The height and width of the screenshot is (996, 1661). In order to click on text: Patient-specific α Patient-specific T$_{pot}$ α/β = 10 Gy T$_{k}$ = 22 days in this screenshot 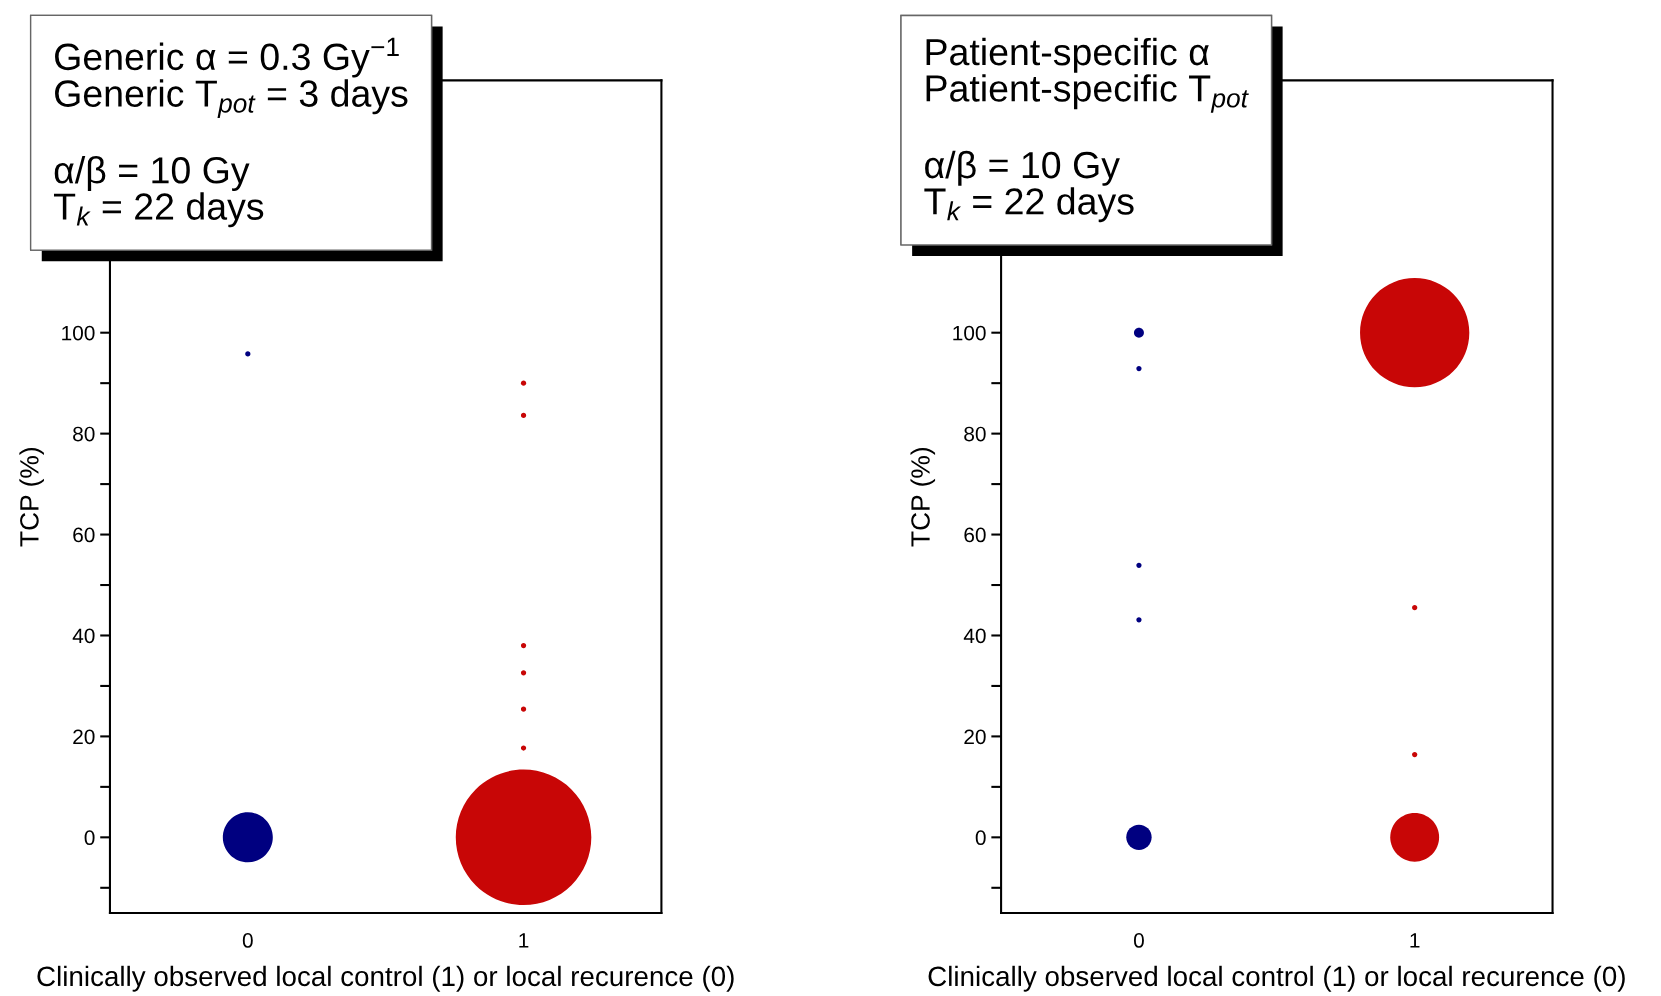, I will do `click(1086, 130)`.